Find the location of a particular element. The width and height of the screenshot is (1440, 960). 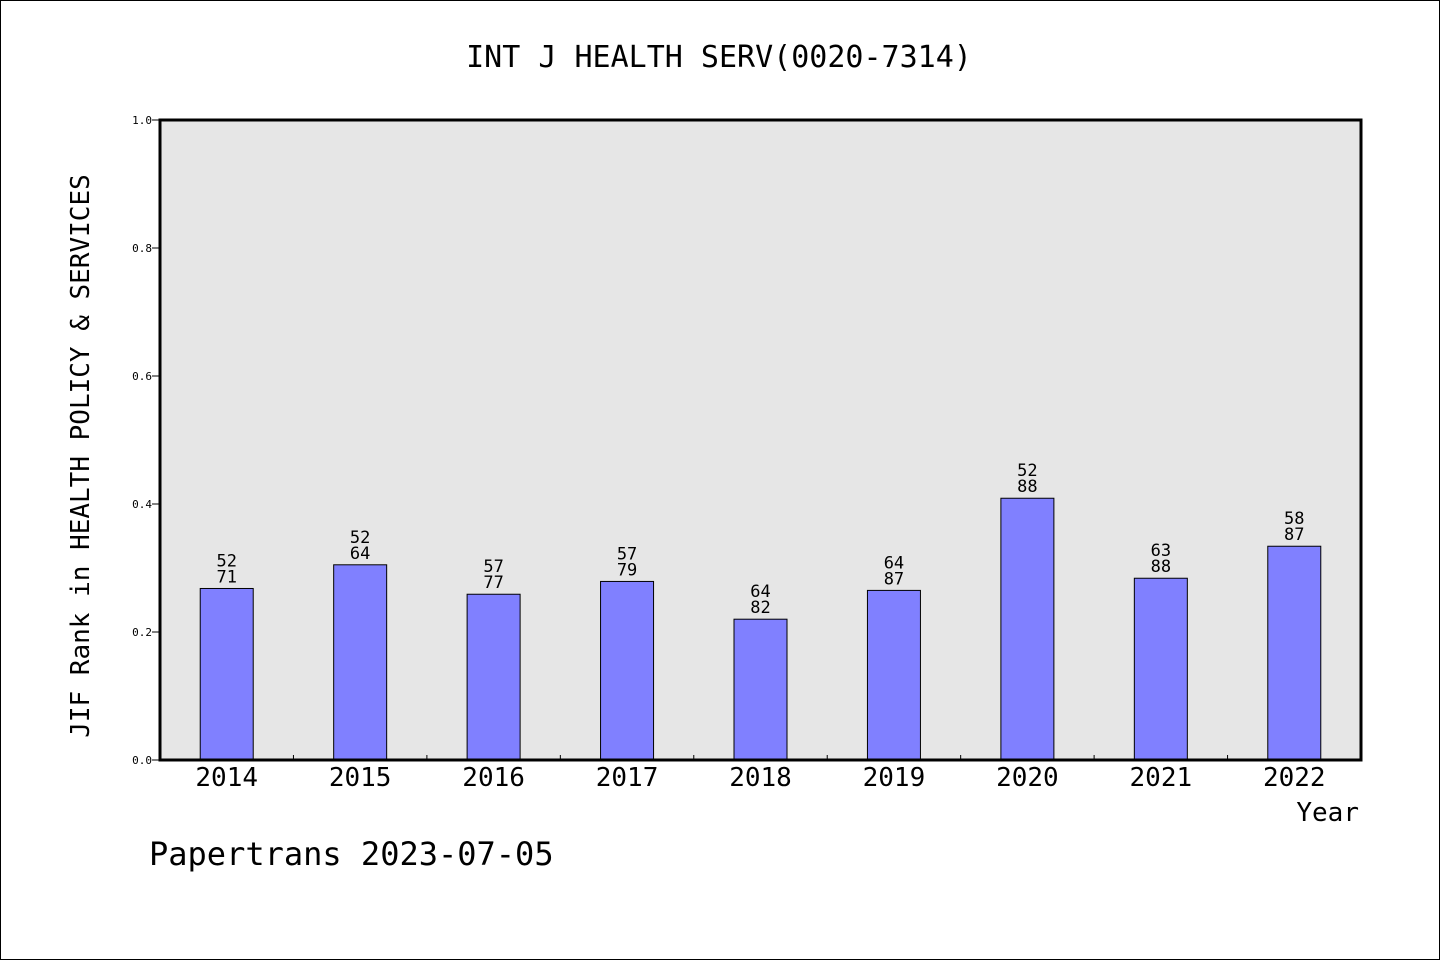

bar-label-rank: 58 is located at coordinates (1294, 519).